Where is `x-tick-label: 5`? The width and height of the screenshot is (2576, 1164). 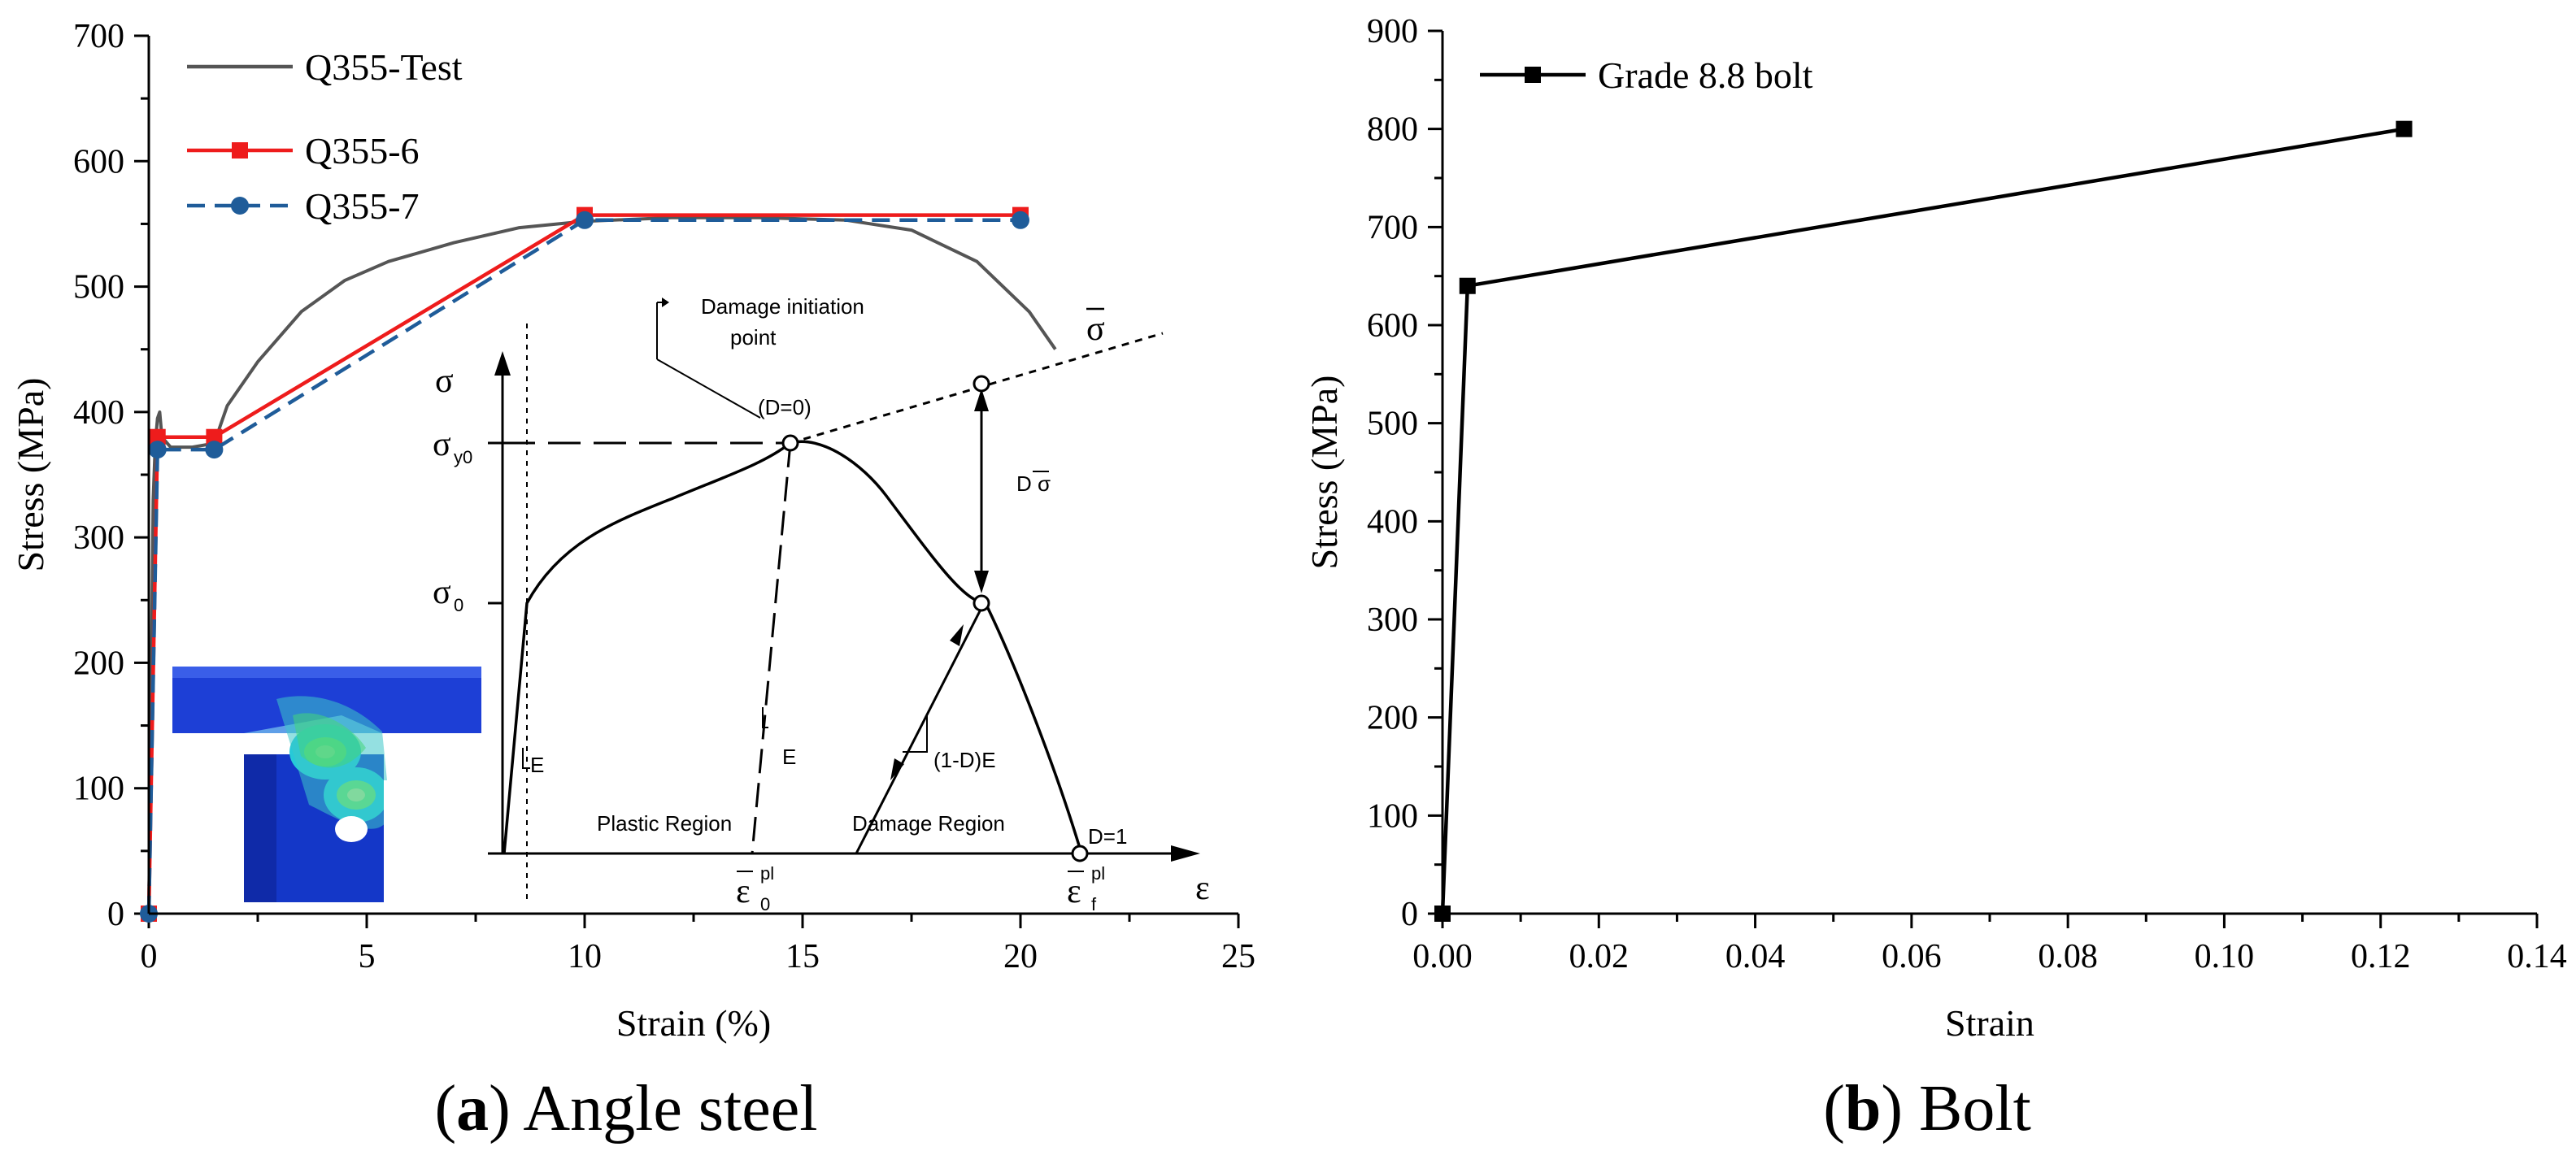
x-tick-label: 5 is located at coordinates (368, 956).